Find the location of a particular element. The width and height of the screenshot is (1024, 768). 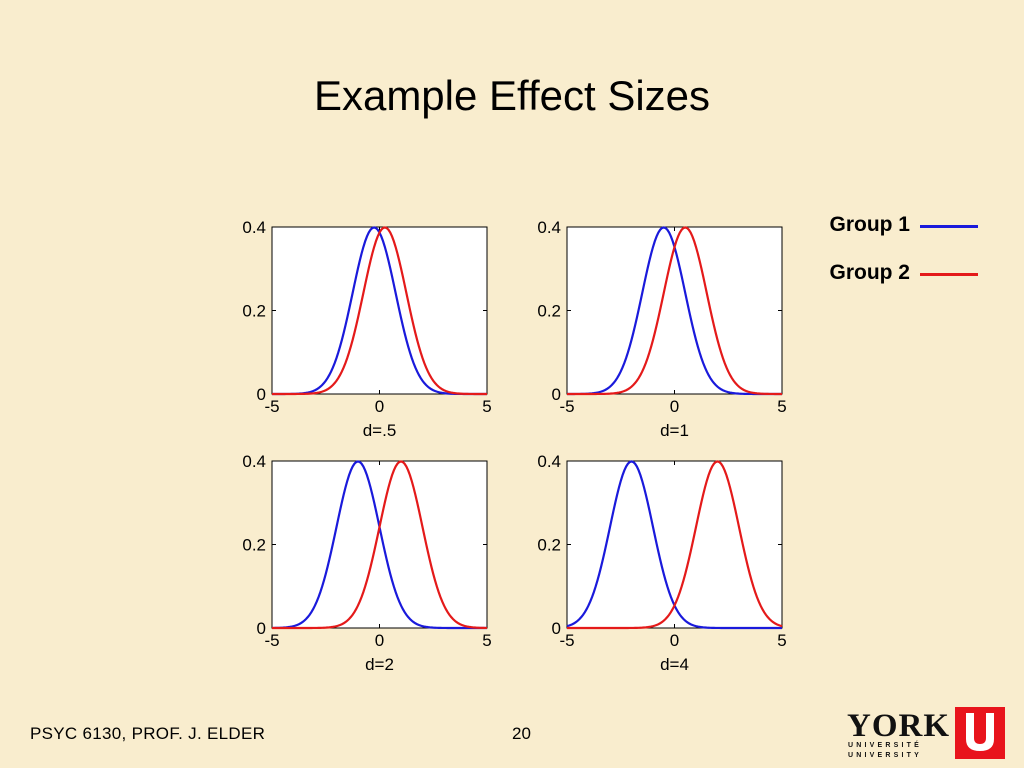

legend-item-group-2: Group 2 is located at coordinates (895, 273).